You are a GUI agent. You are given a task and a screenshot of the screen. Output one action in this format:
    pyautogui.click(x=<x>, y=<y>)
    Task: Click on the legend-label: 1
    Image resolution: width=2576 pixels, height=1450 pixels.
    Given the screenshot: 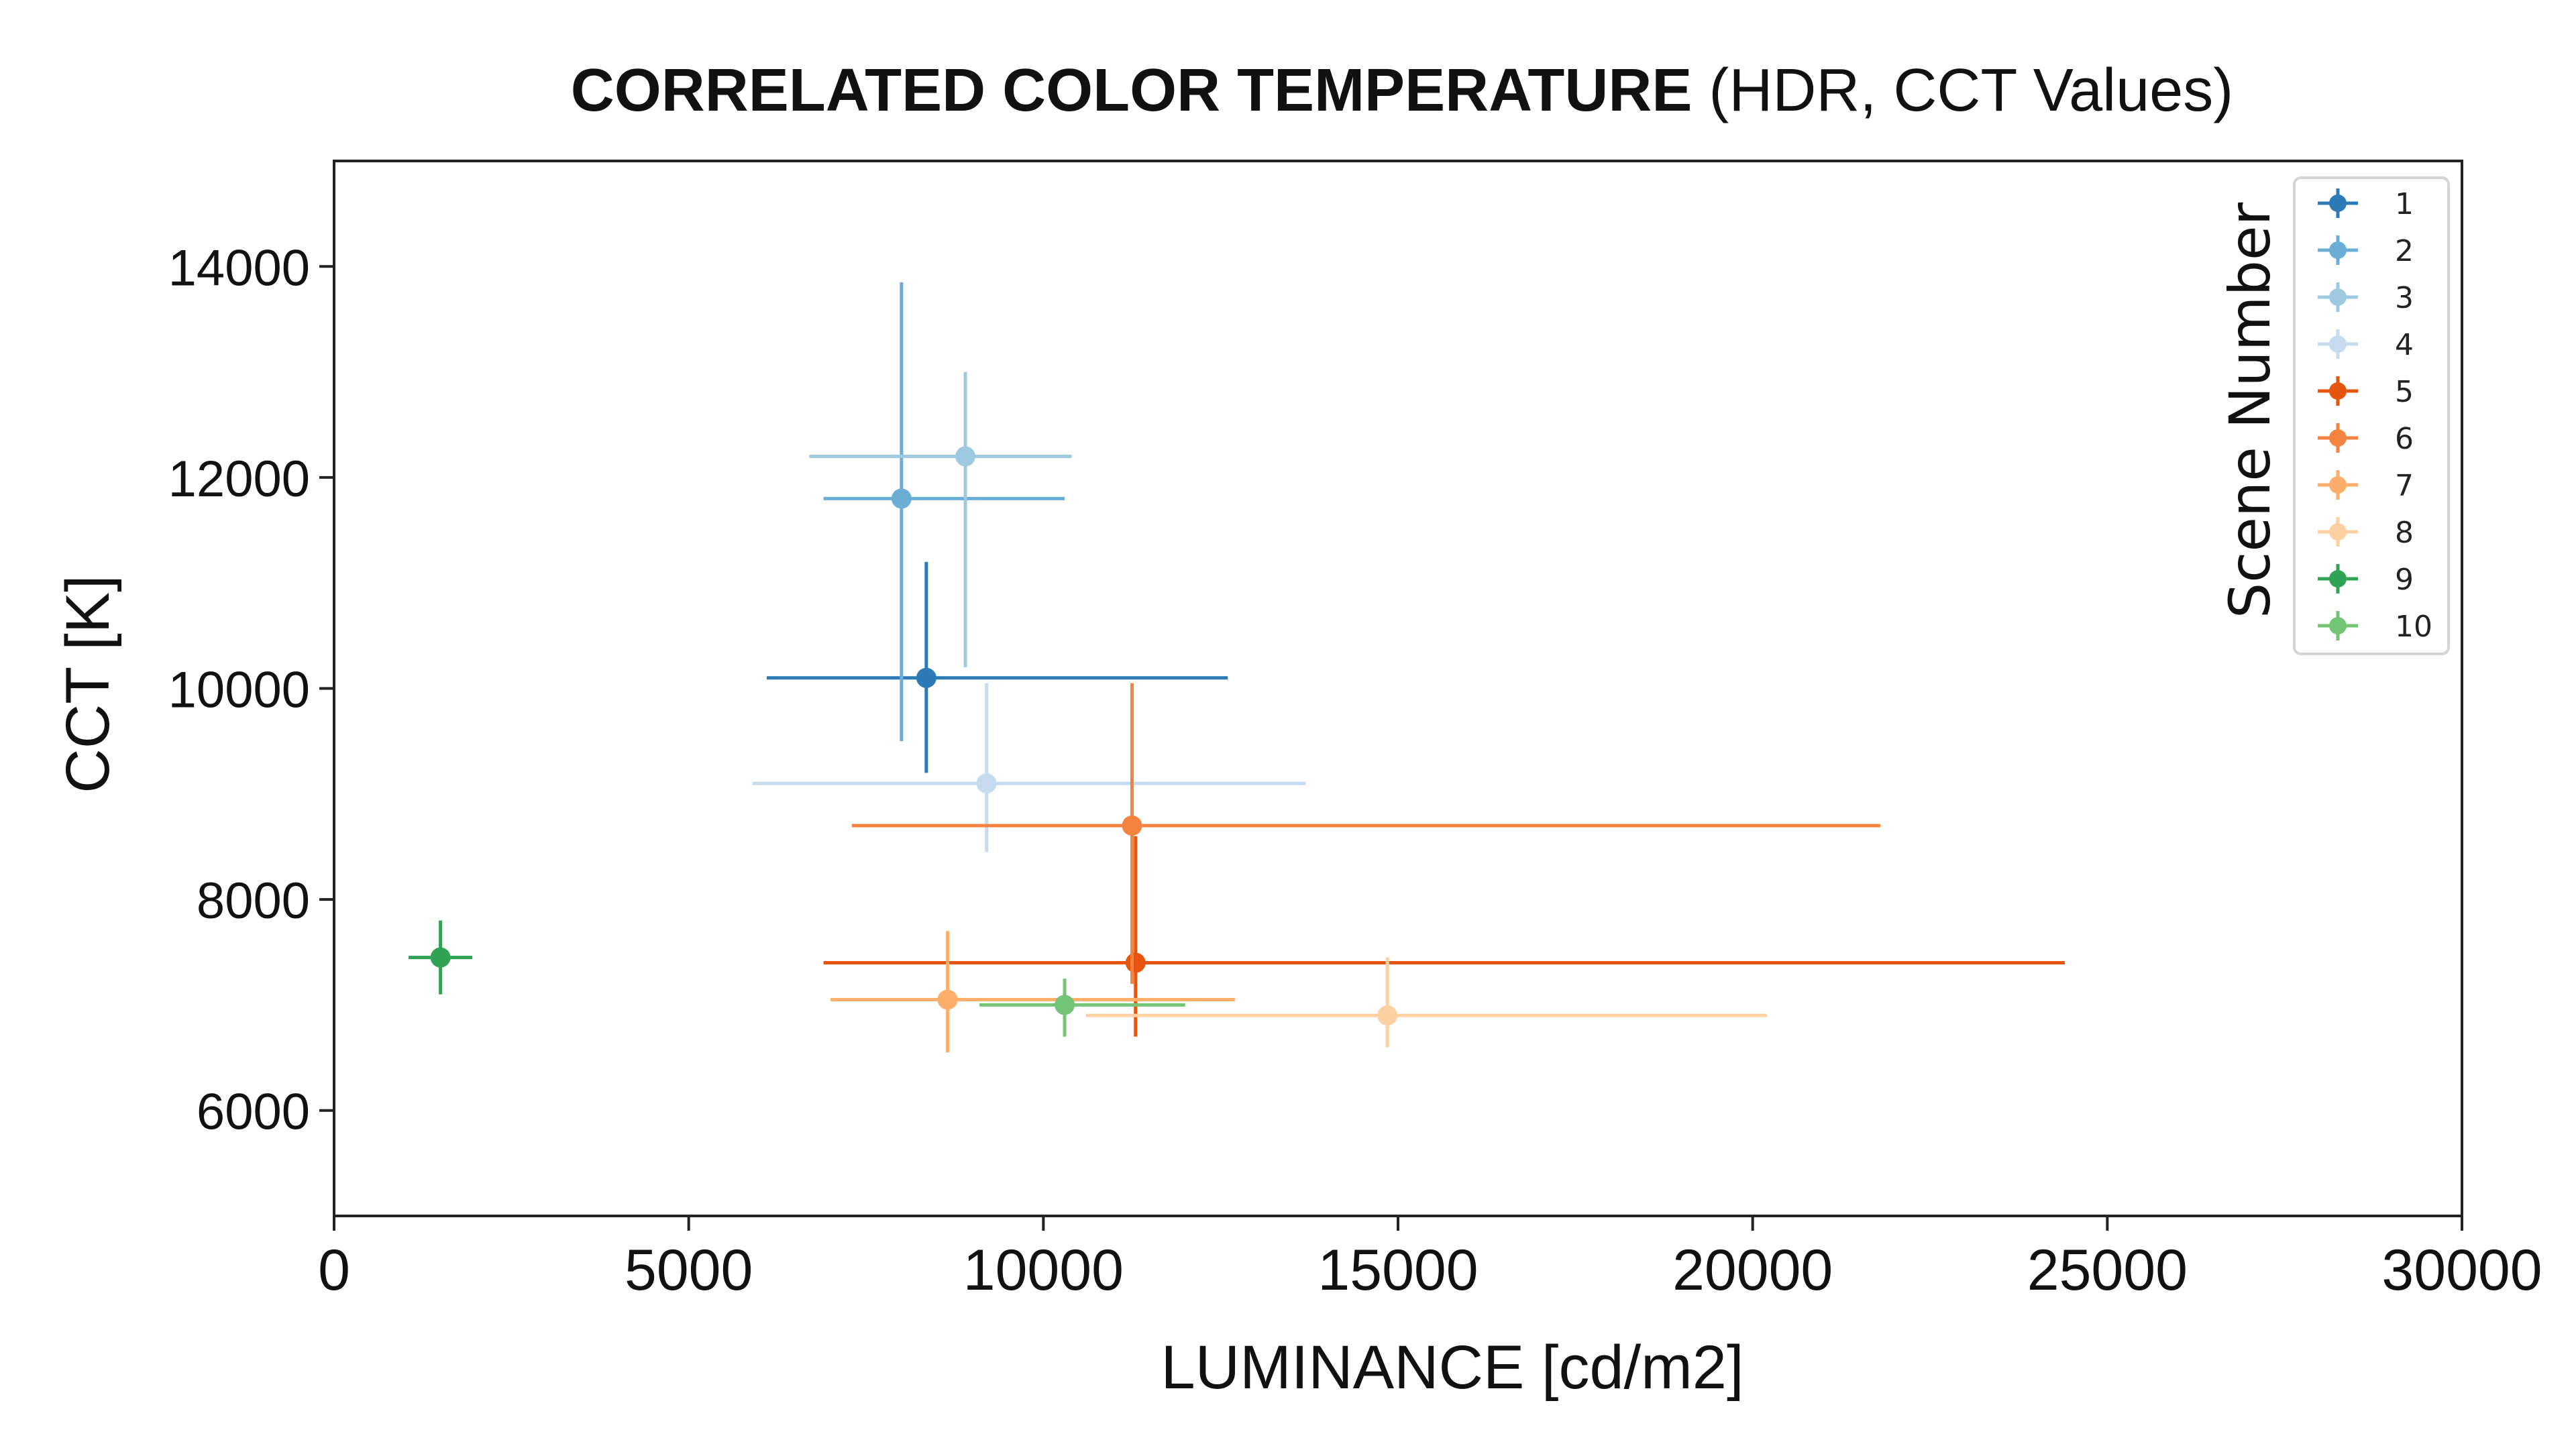 What is the action you would take?
    pyautogui.click(x=2404, y=204)
    